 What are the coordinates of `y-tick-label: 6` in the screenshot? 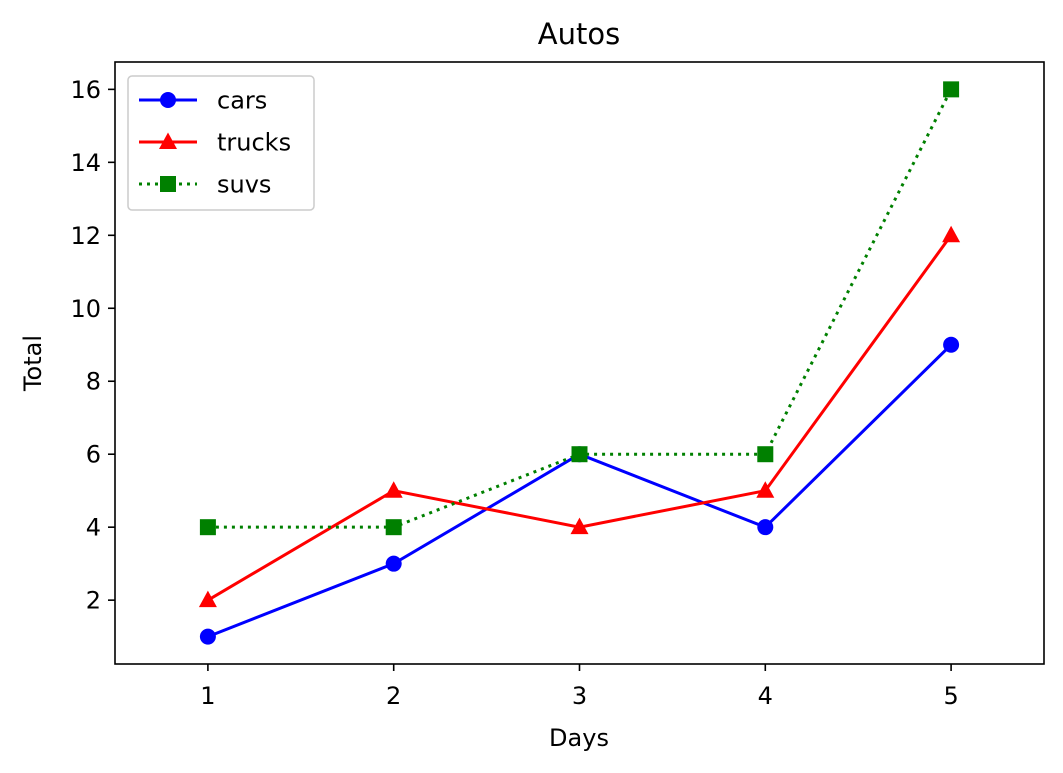 It's located at (93, 455).